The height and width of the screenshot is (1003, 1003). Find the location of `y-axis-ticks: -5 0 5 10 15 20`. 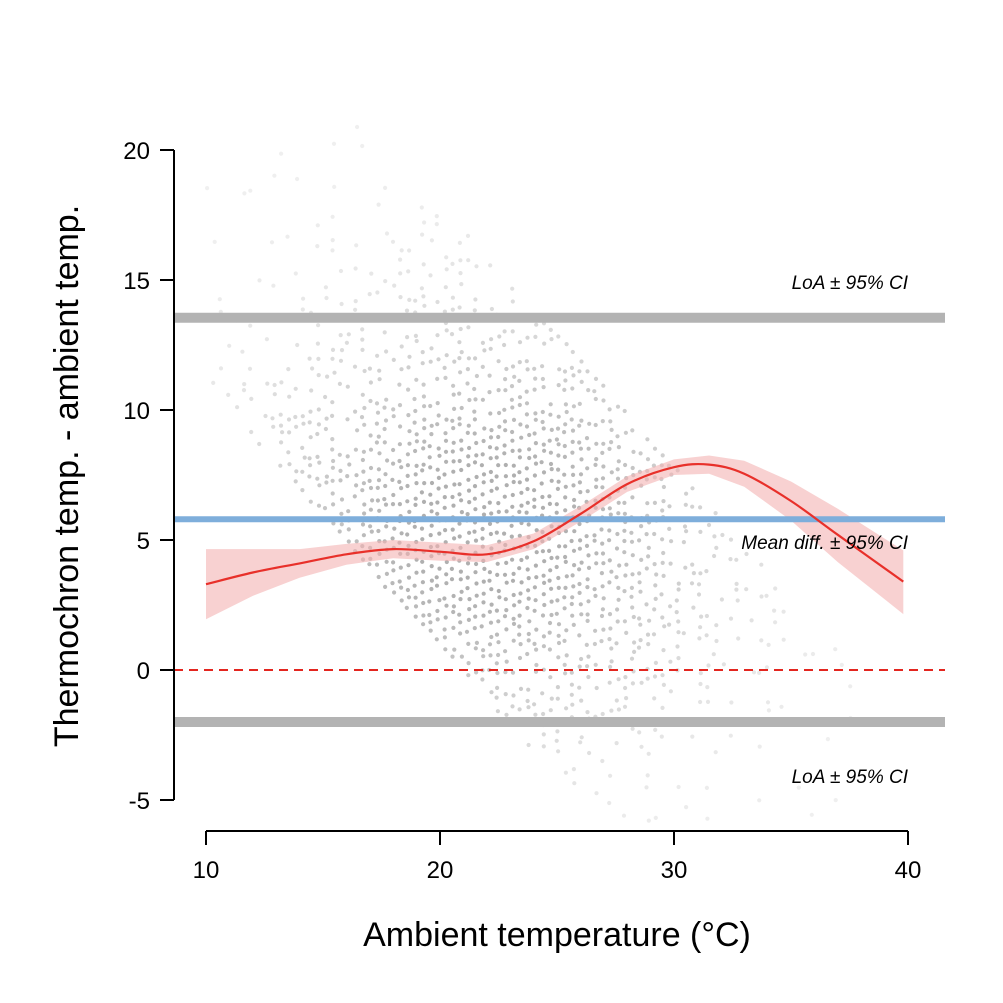

y-axis-ticks: -5 0 5 10 15 20 is located at coordinates (148, 476).